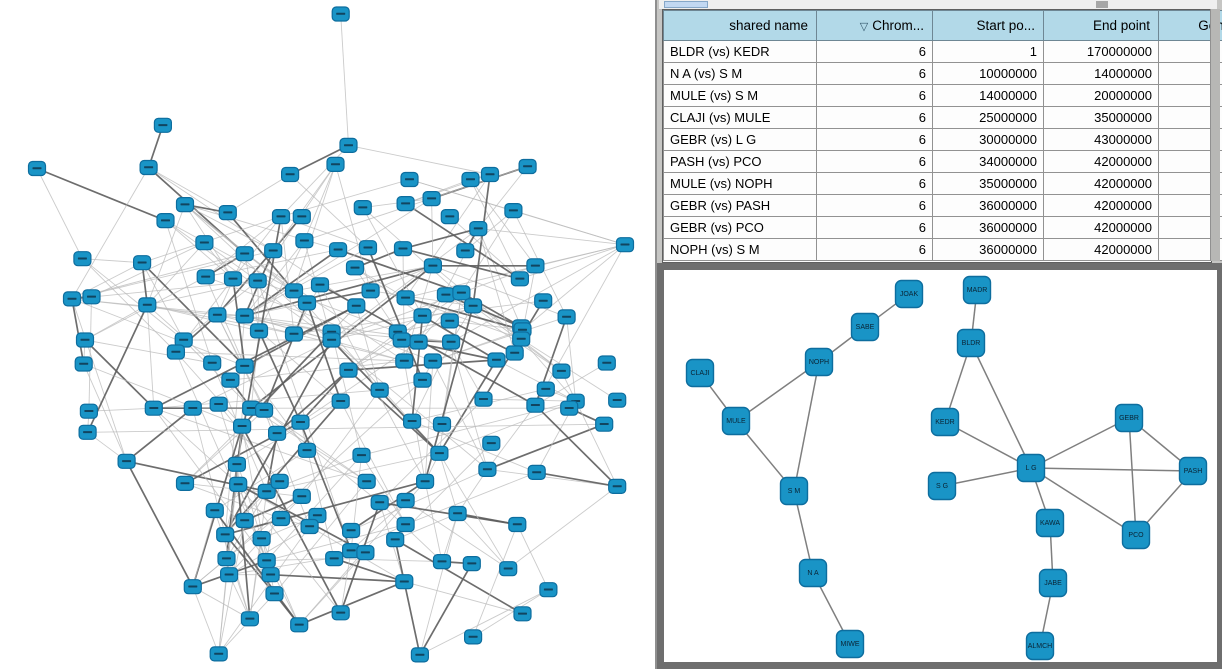 The image size is (1222, 669). Describe the element at coordinates (909, 294) in the screenshot. I see `network-node-joak: JOAK` at that location.